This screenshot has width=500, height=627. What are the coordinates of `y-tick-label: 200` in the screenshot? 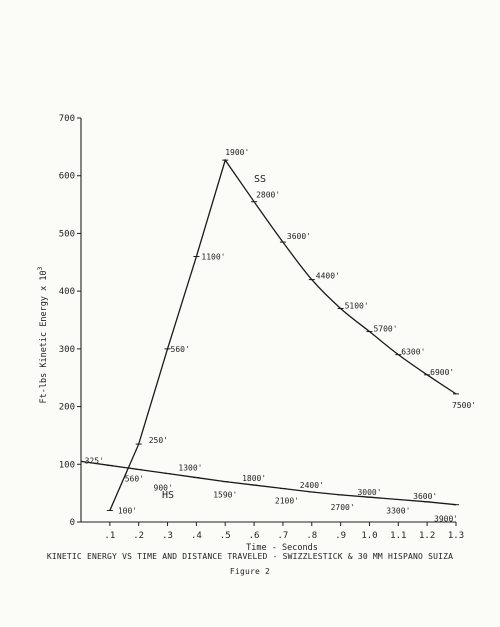 It's located at (67, 408).